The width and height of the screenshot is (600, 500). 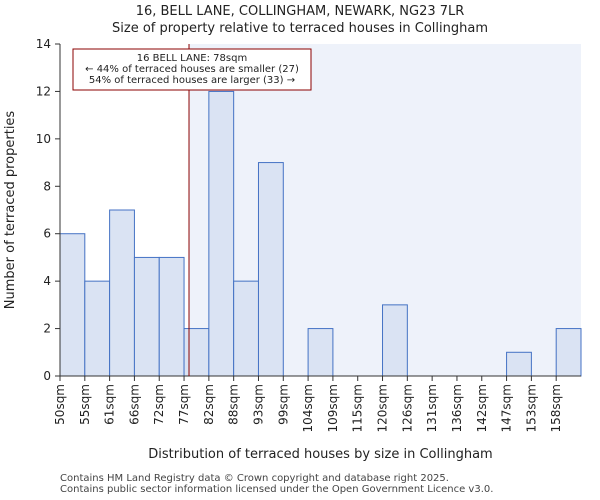 I want to click on bar-50sqm, so click(x=72, y=305).